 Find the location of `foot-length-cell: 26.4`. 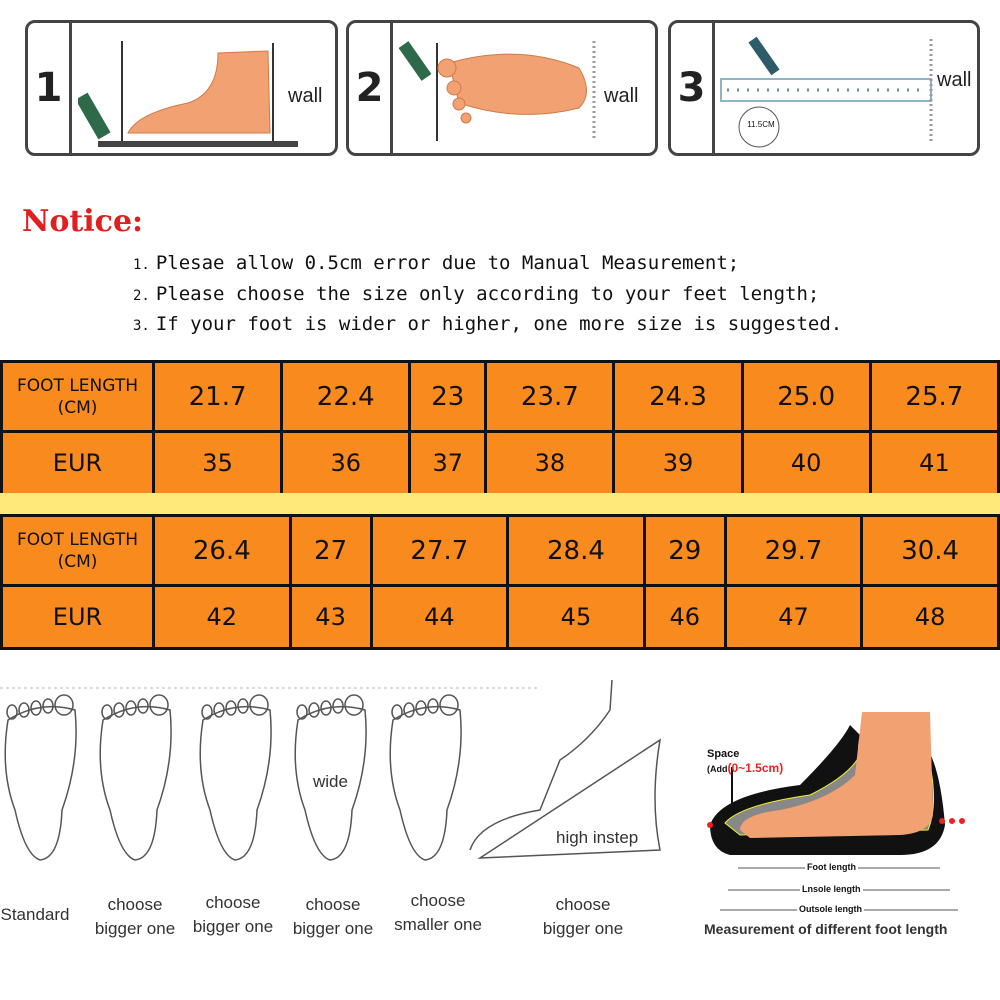

foot-length-cell: 26.4 is located at coordinates (222, 550).